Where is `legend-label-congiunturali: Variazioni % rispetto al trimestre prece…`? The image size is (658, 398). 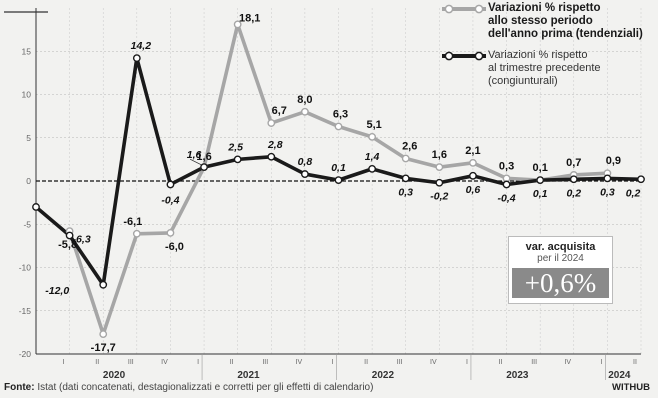 legend-label-congiunturali: Variazioni % rispetto al trimestre prece… is located at coordinates (544, 68).